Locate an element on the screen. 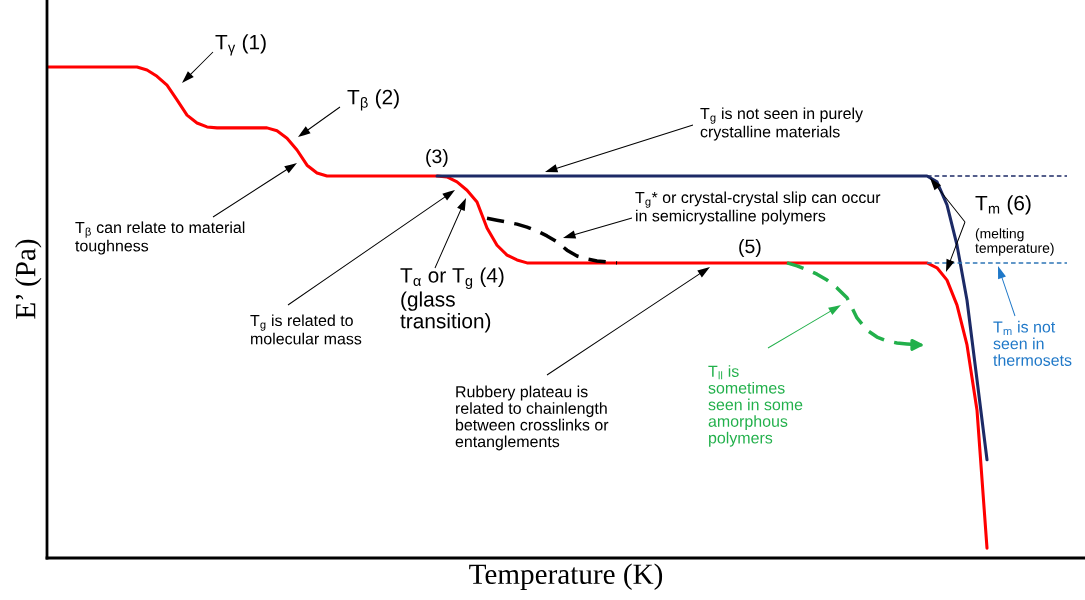 This screenshot has width=1085, height=600. annotation: T$_{m}$ (6) is located at coordinates (1003, 205).